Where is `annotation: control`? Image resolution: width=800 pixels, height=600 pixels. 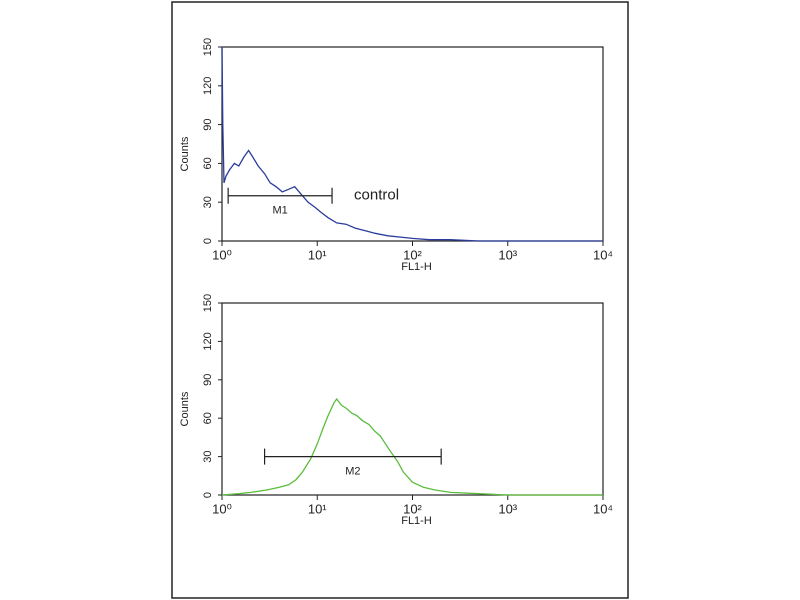 annotation: control is located at coordinates (376, 195).